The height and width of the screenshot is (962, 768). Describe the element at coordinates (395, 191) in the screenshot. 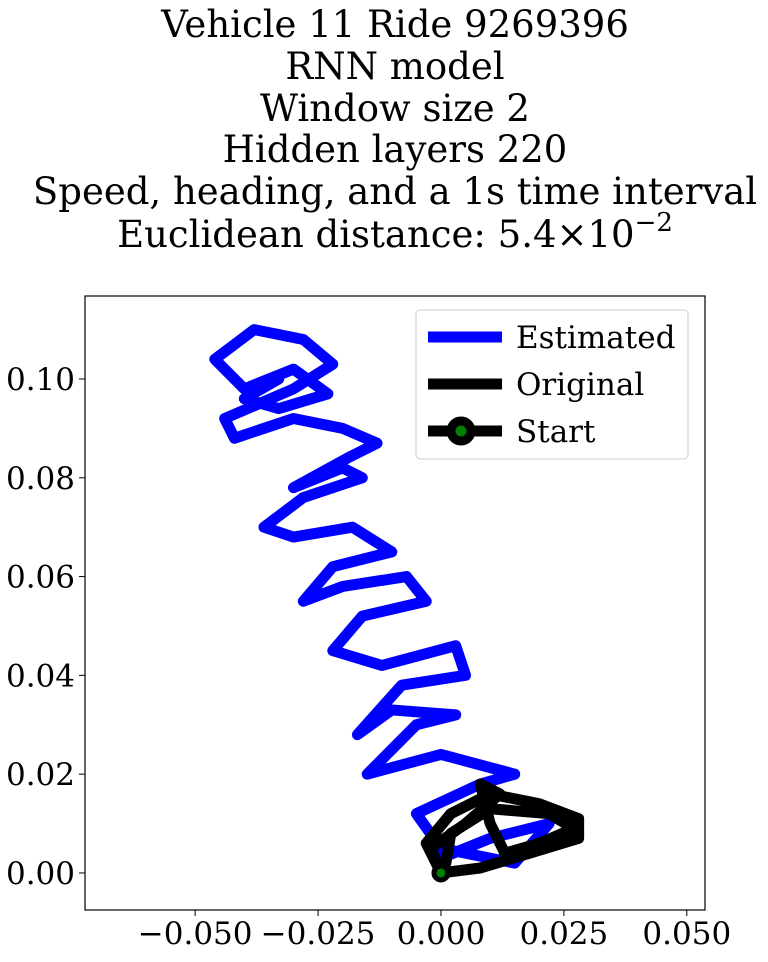

I see `chart-title: Speed, heading, and a 1s time interval` at that location.